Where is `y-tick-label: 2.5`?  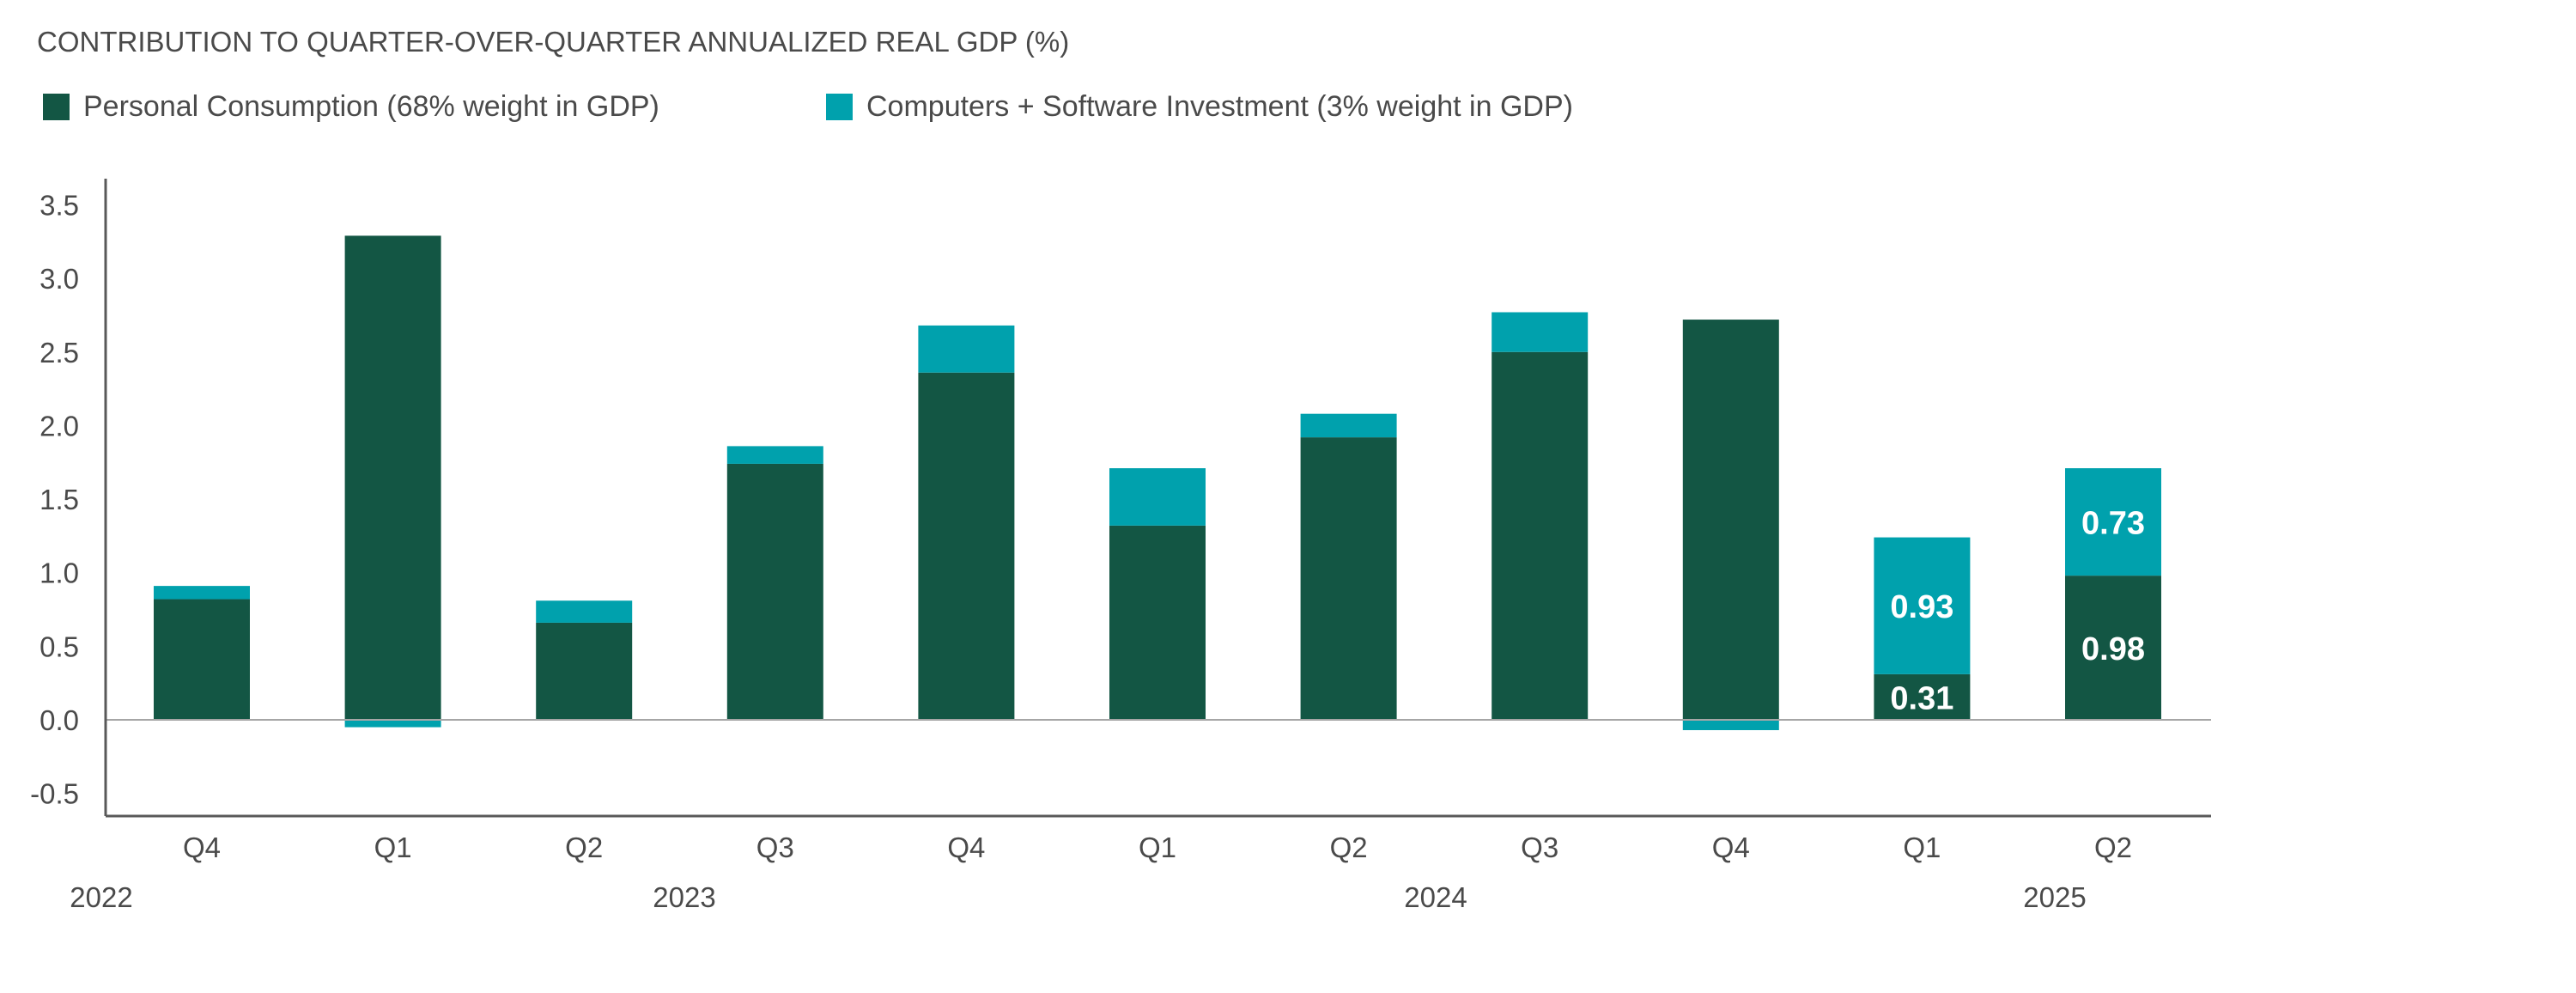 y-tick-label: 2.5 is located at coordinates (59, 353).